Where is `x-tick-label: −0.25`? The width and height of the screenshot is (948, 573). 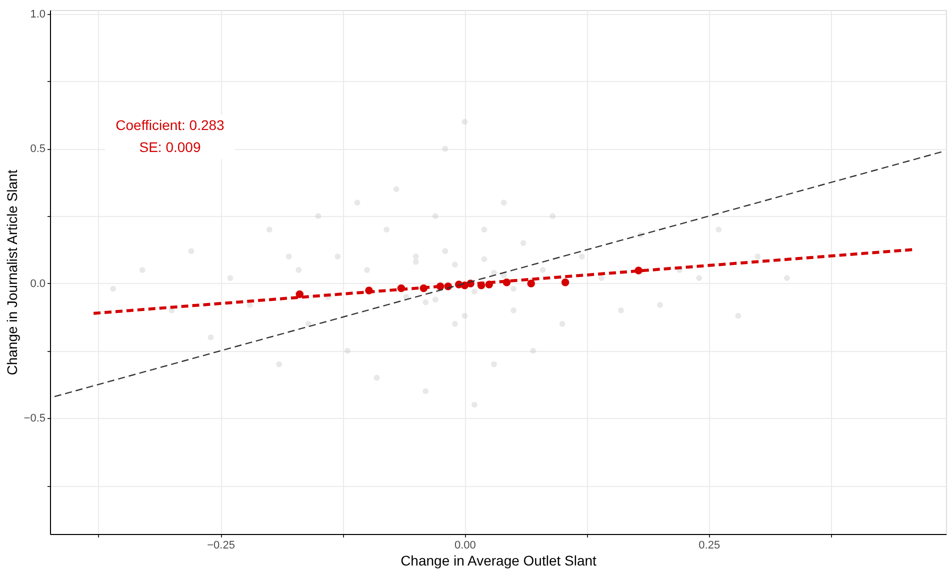
x-tick-label: −0.25 is located at coordinates (221, 546).